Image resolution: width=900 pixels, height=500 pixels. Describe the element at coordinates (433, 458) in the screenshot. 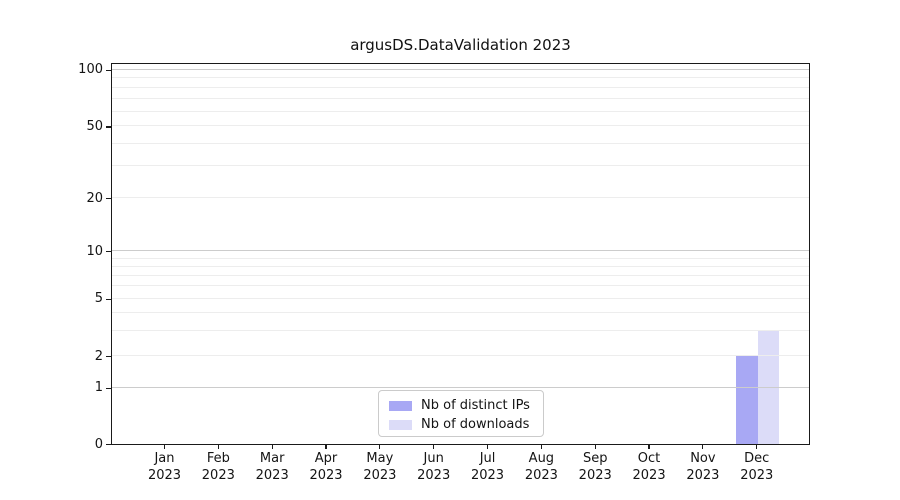

I see `x-tick-month: Jun` at that location.